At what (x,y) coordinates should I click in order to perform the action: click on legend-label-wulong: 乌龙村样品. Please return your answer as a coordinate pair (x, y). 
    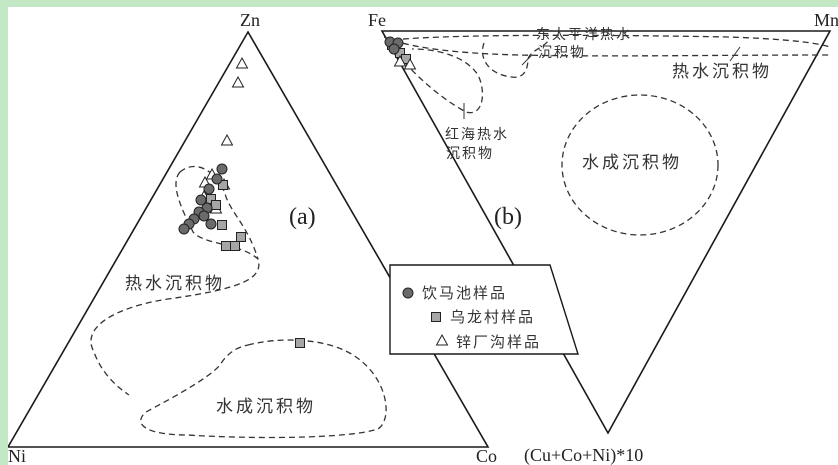
    Looking at the image, I should click on (492, 317).